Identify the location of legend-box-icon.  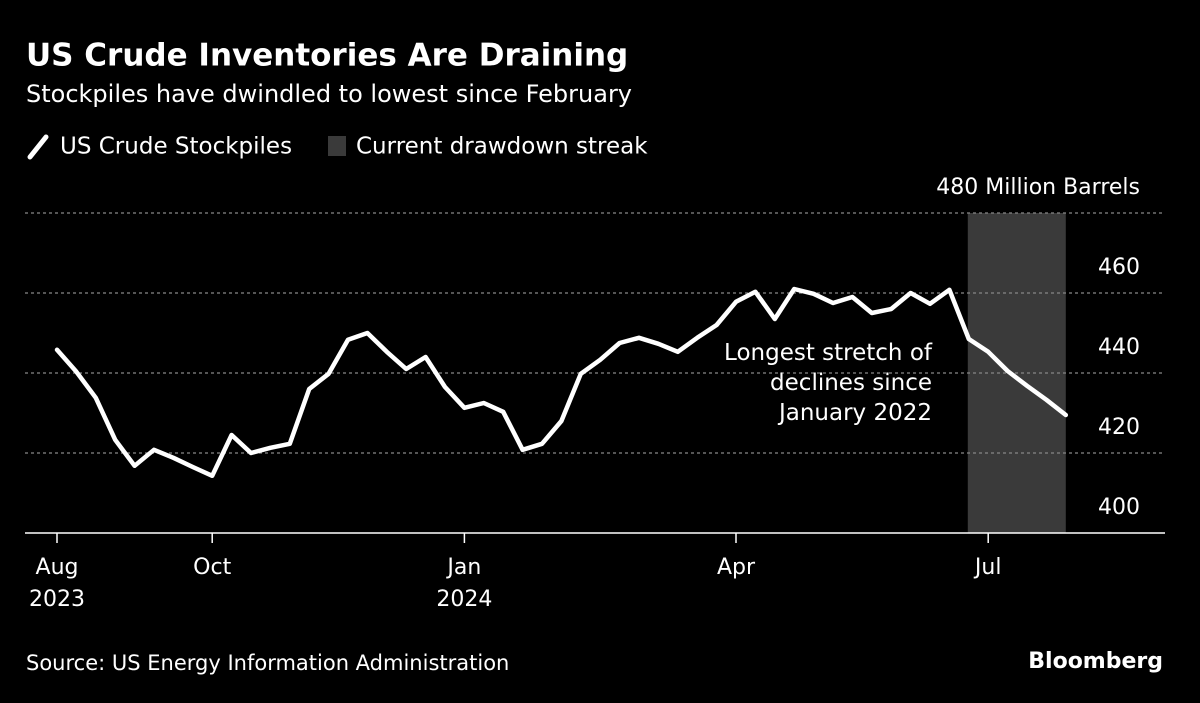
(337, 146).